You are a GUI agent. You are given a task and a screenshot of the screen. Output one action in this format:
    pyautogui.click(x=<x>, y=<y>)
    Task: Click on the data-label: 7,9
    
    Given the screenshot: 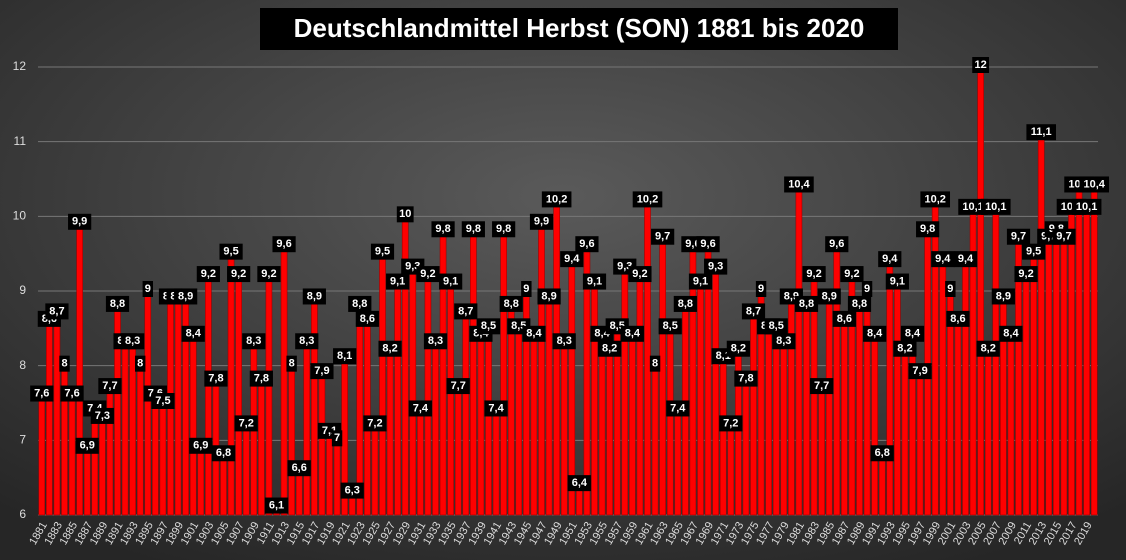 What is the action you would take?
    pyautogui.click(x=321, y=371)
    